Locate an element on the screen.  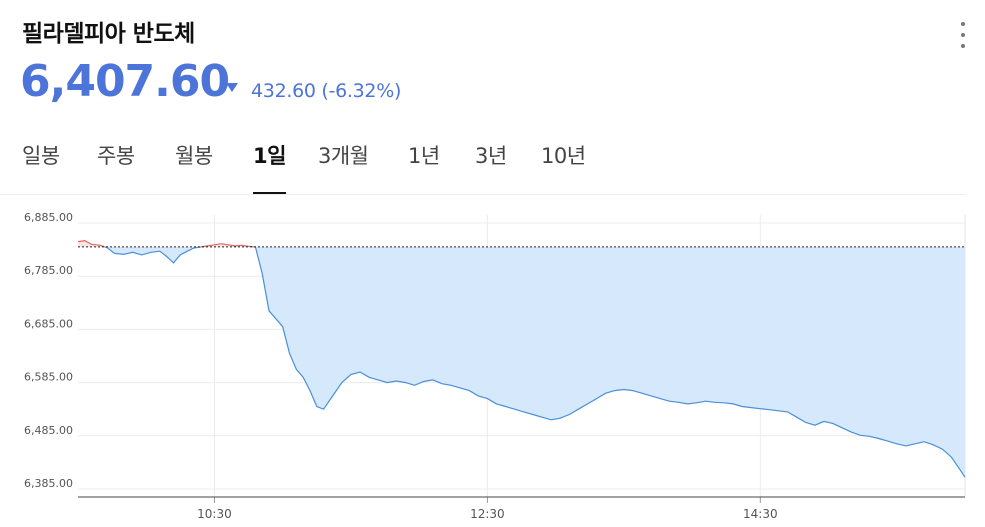
tab-3: 1일 is located at coordinates (269, 167).